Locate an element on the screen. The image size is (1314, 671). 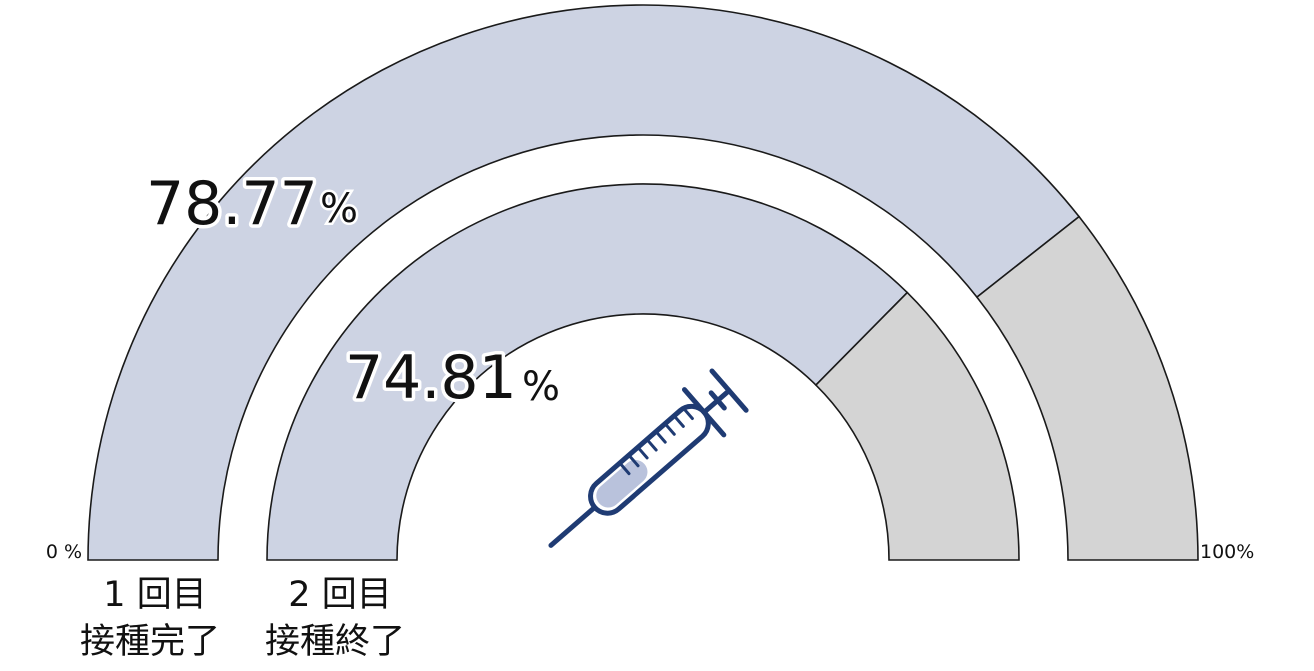
series-2-label-line2: 接種終了 is located at coordinates (335, 642).